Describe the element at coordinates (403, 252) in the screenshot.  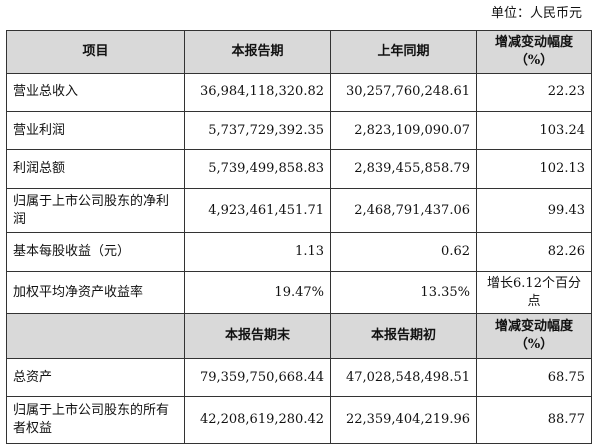
I see `prior-value: 0.62` at that location.